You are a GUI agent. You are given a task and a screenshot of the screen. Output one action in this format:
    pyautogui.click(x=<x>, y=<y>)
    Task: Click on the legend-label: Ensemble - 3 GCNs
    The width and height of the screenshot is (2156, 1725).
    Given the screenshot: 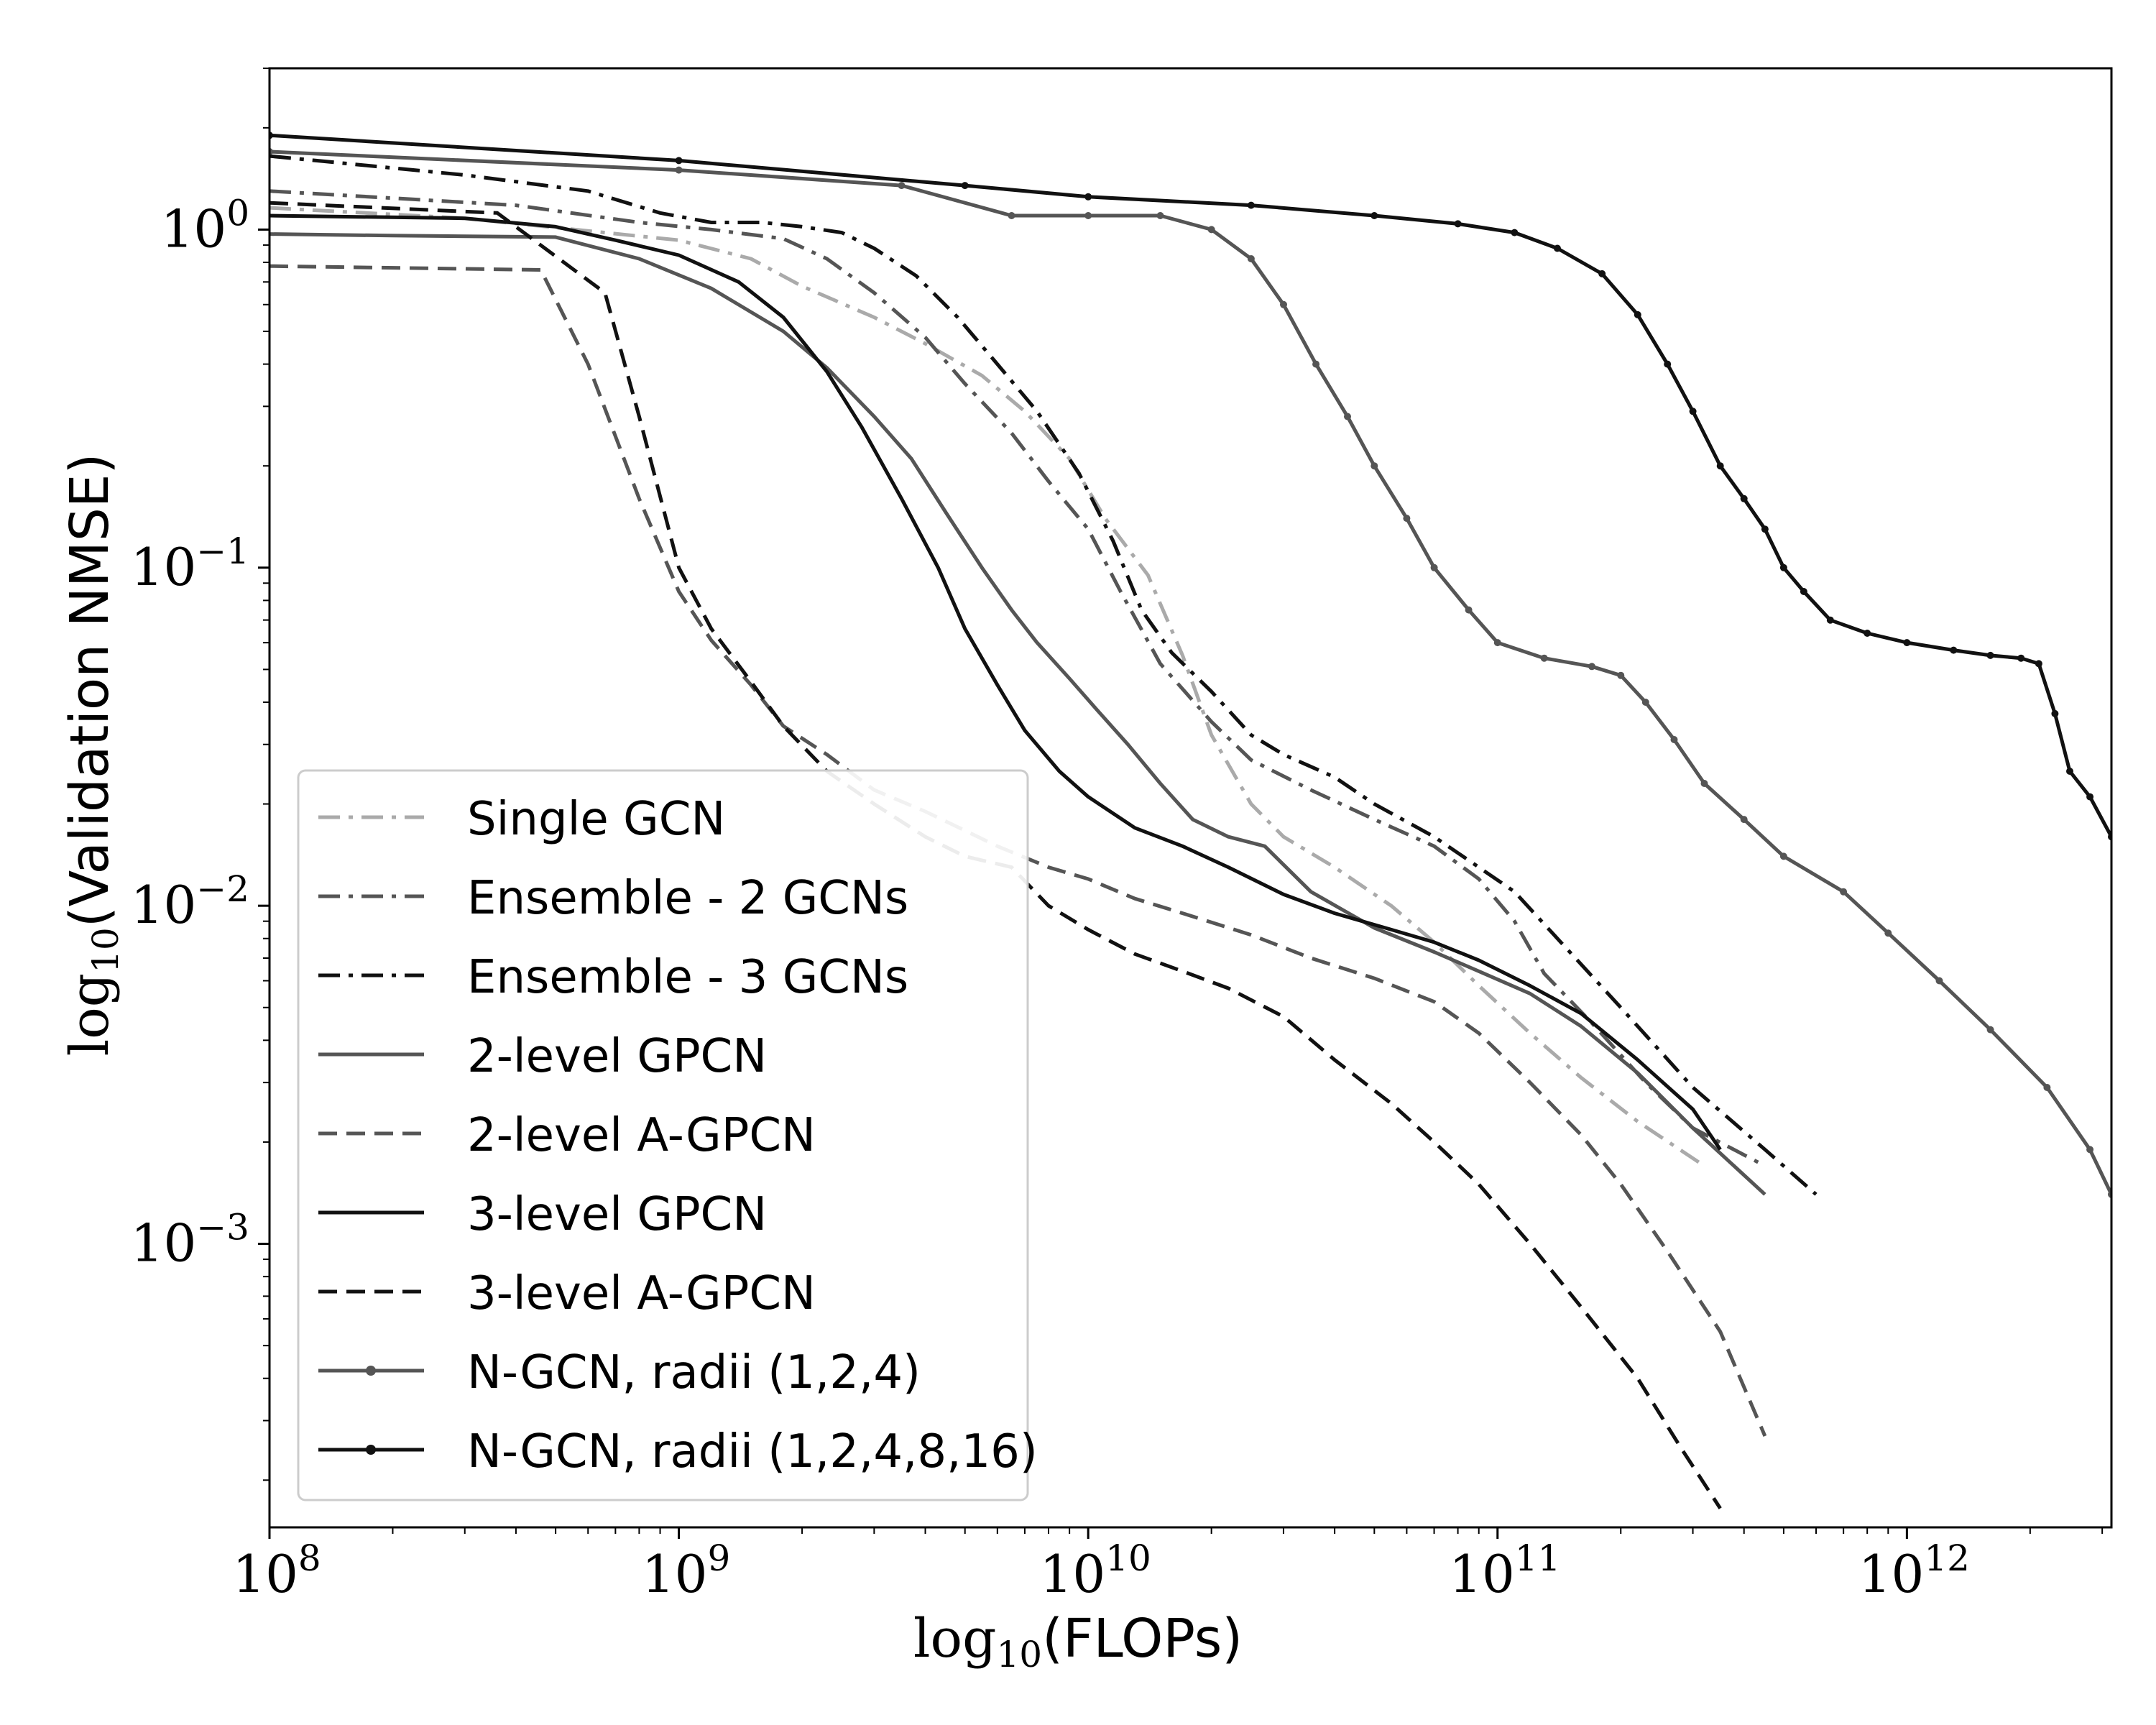 What is the action you would take?
    pyautogui.click(x=688, y=977)
    